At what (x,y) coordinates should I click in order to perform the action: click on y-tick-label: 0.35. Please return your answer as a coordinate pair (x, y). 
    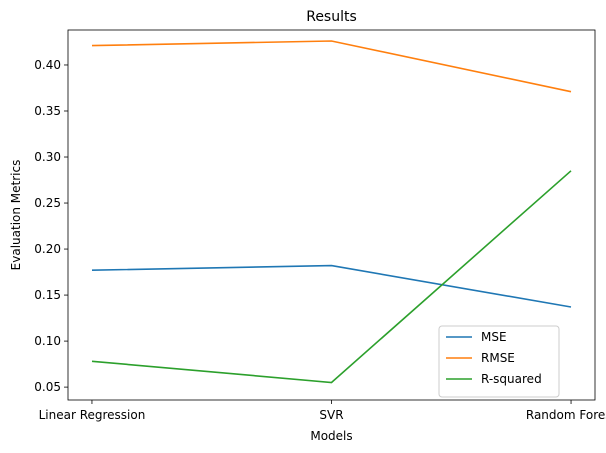
    Looking at the image, I should click on (47, 111).